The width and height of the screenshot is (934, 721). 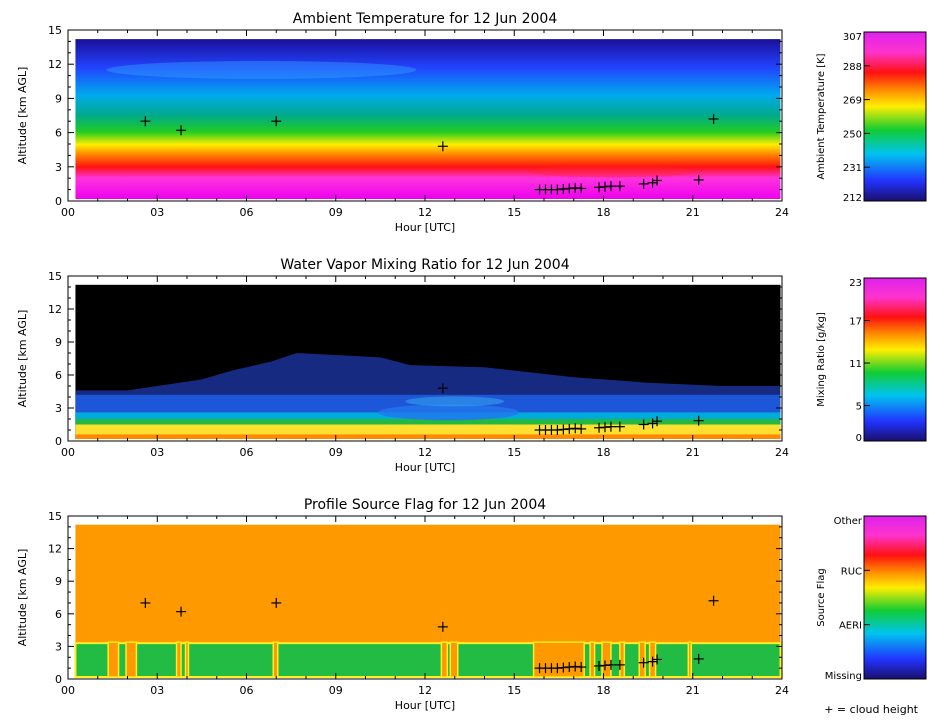 What do you see at coordinates (871, 709) in the screenshot?
I see `cloud-height-legend: + = cloud height` at bounding box center [871, 709].